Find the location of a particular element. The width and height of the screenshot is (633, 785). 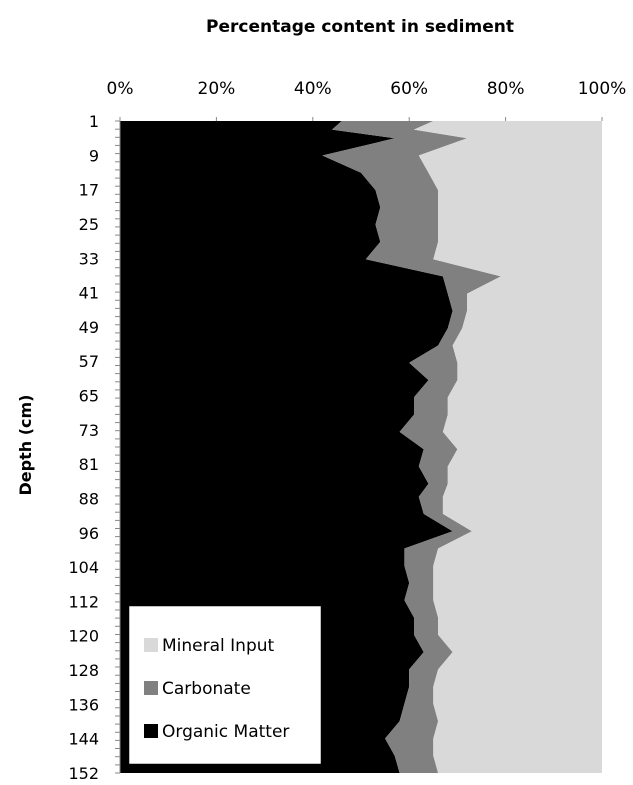

y-tick-label: 152 is located at coordinates (83, 773).